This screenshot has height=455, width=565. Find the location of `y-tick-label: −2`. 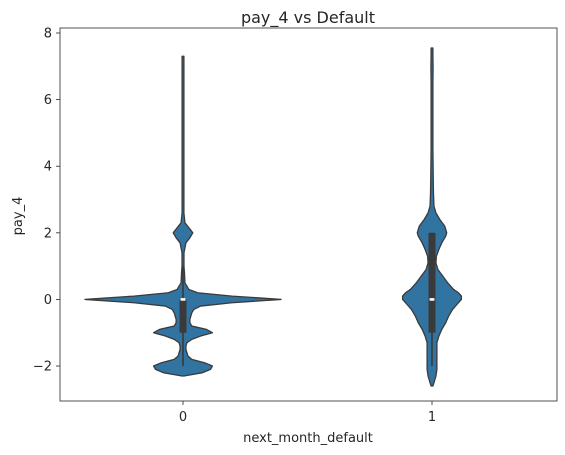

y-tick-label: −2 is located at coordinates (42, 367).